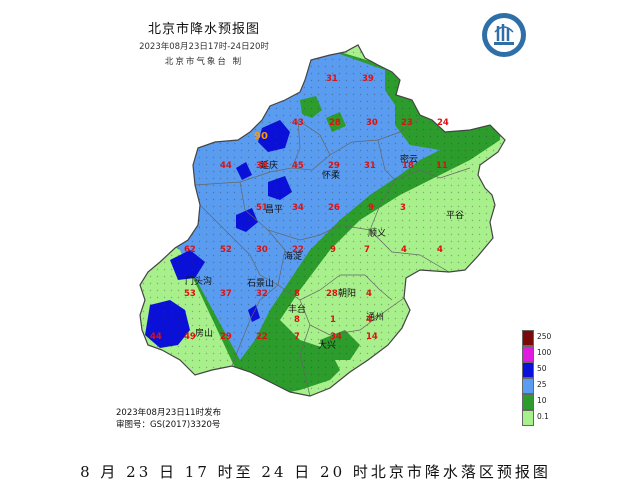  What do you see at coordinates (409, 159) in the screenshot?
I see `district-label-miyun: 密云` at bounding box center [409, 159].